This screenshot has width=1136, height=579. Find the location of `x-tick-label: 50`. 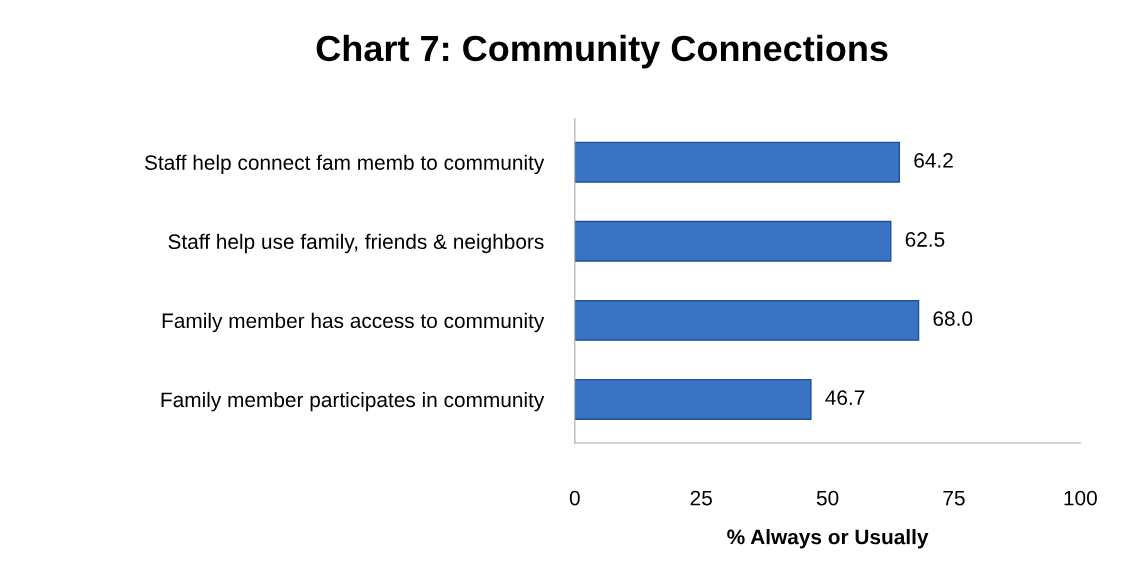

x-tick-label: 50 is located at coordinates (827, 498).